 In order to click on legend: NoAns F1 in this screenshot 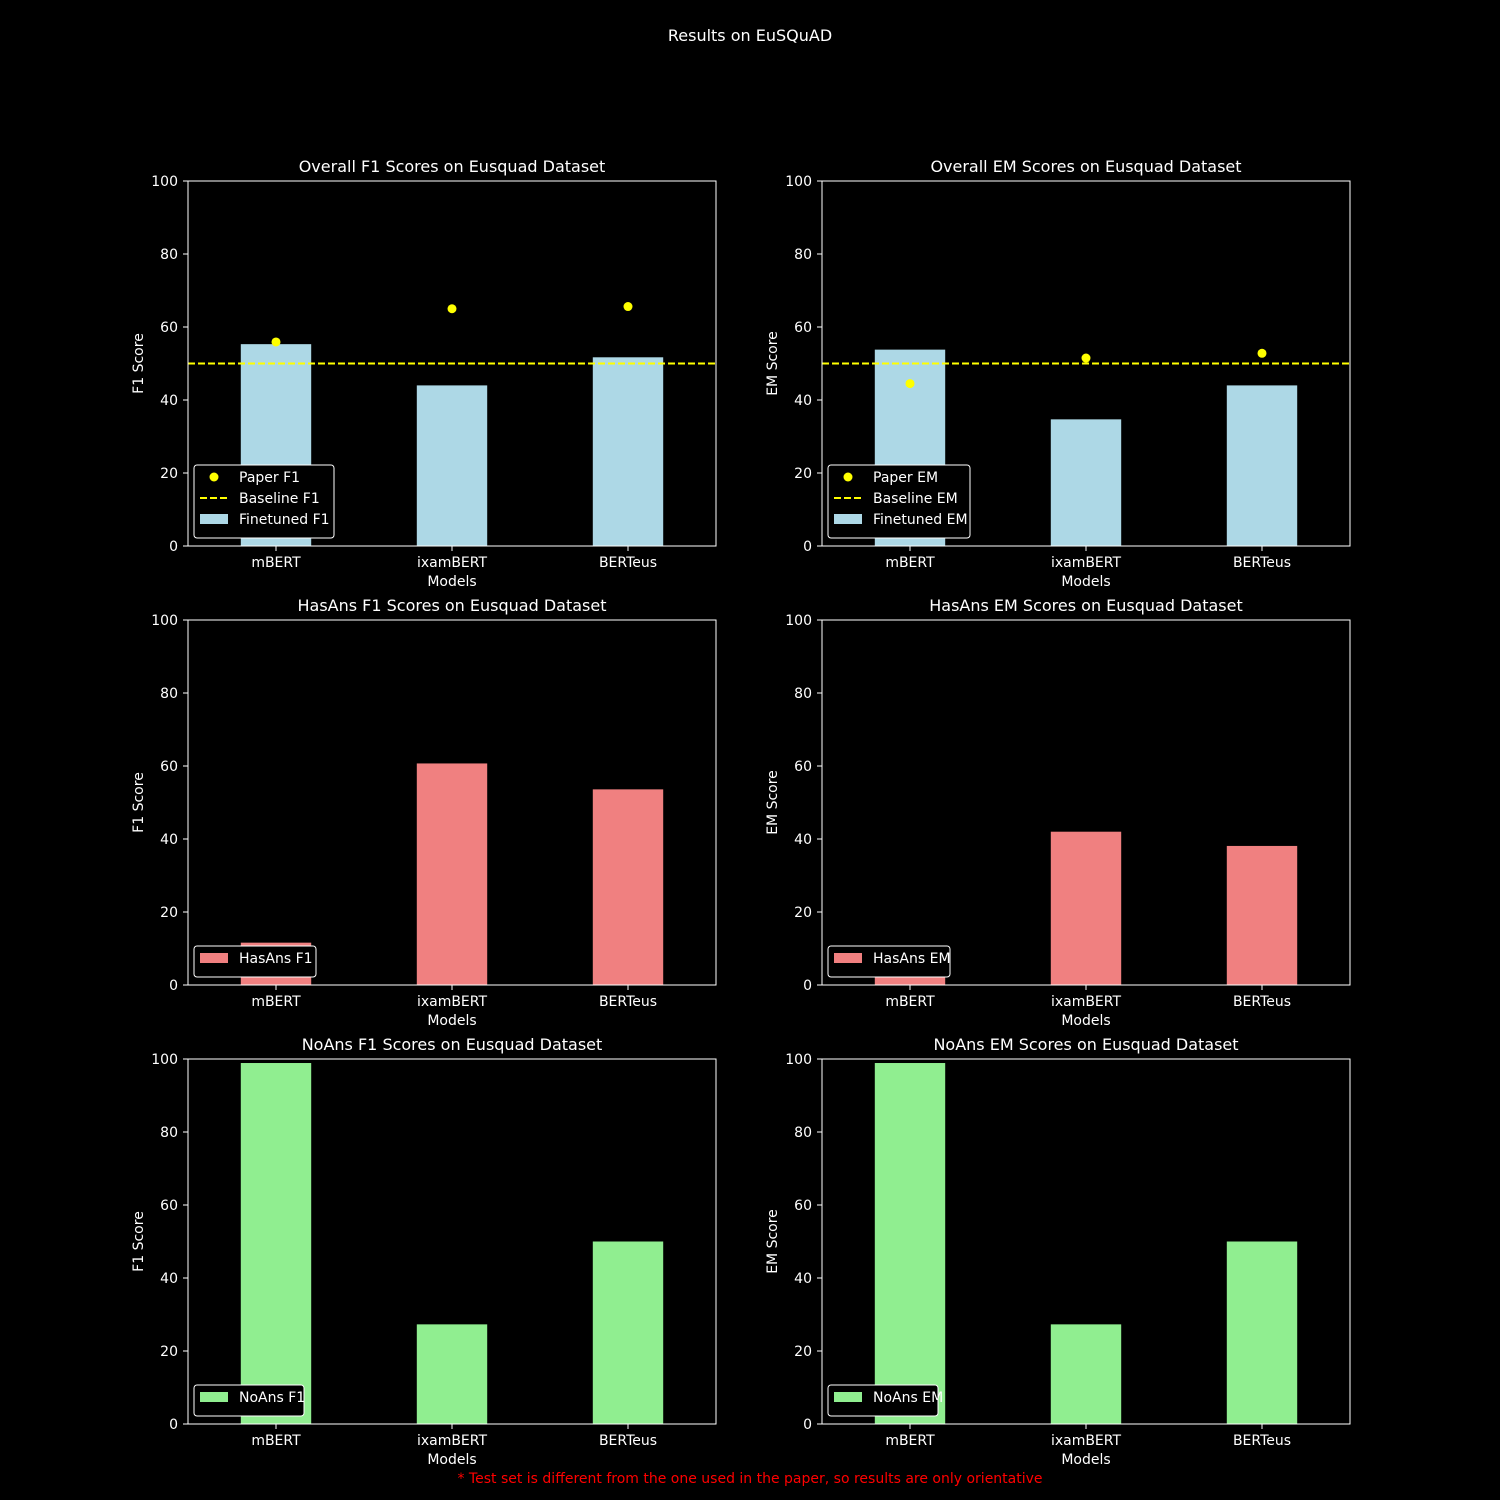, I will do `click(249, 1400)`.